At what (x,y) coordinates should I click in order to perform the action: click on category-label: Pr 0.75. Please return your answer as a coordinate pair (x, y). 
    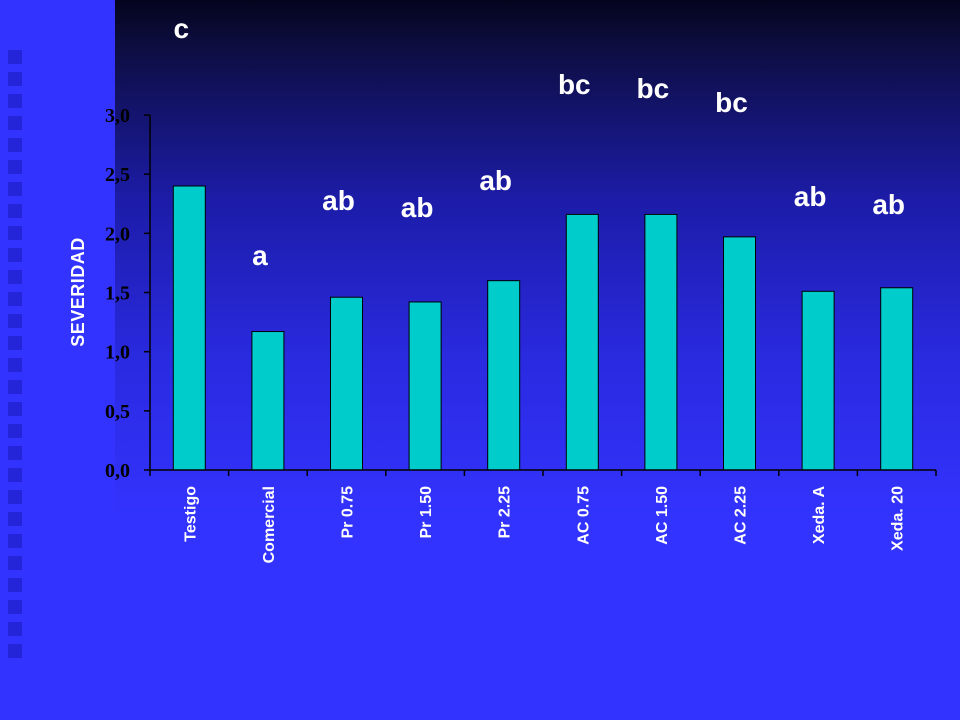
    Looking at the image, I should click on (348, 512).